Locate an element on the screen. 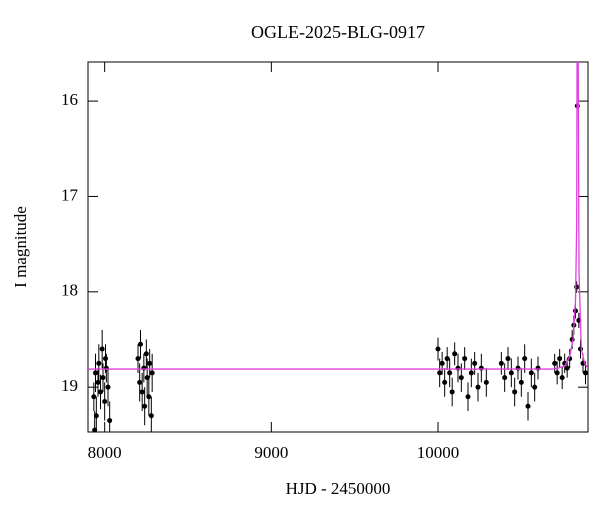  x-axis-label: HJD - 2450000 is located at coordinates (338, 488).